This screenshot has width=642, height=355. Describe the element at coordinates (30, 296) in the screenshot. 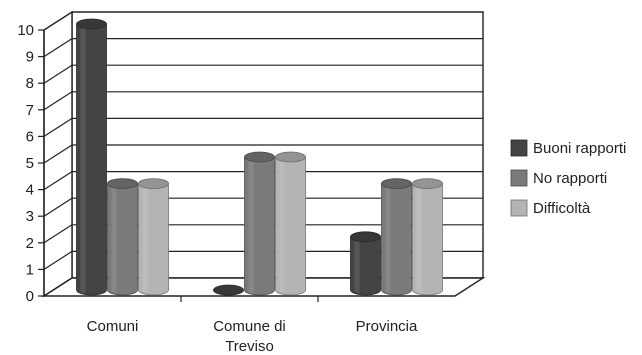

I see `y-tick-label: 0` at that location.